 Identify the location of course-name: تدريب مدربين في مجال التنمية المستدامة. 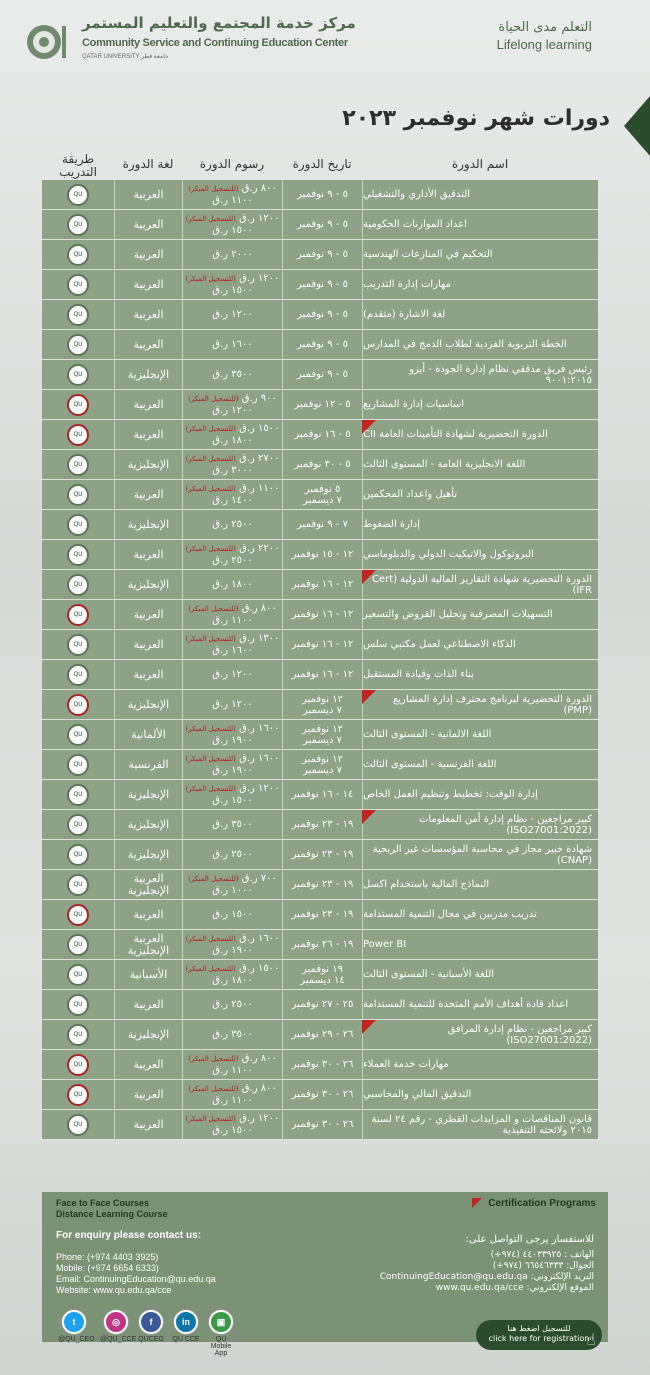
(480, 914).